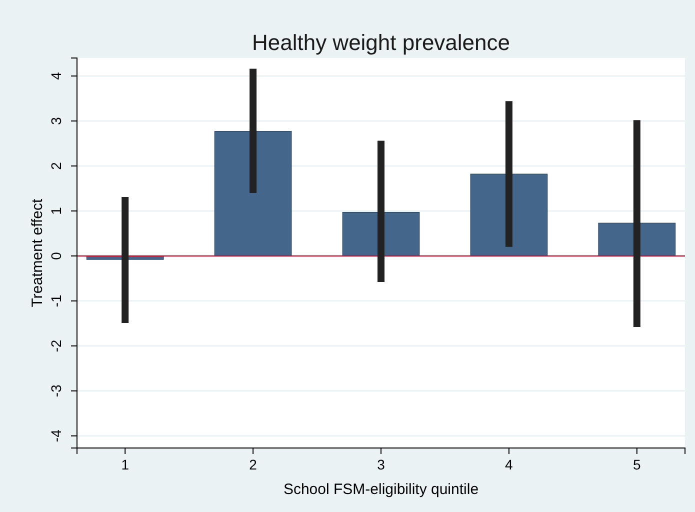  Describe the element at coordinates (56, 120) in the screenshot. I see `y-tick-label: 3` at that location.